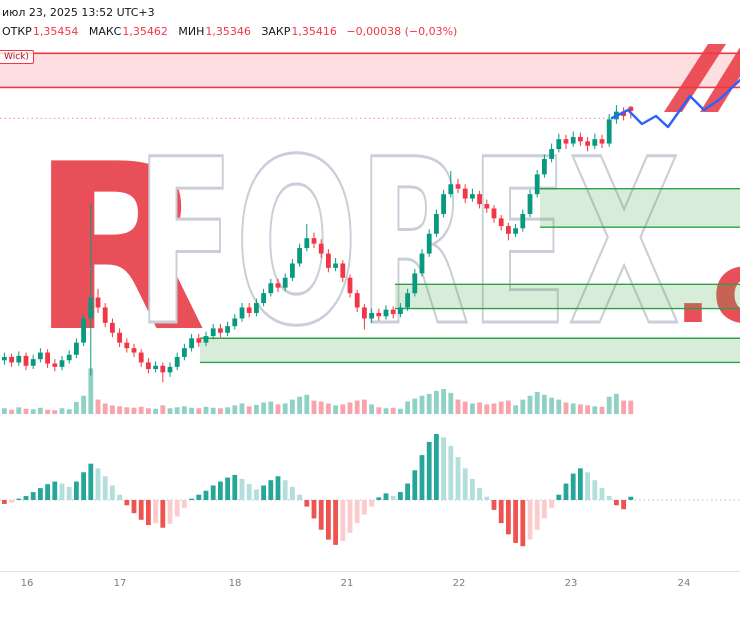 Image resolution: width=740 pixels, height=620 pixels. I want to click on x-axis-label: 18, so click(235, 583).